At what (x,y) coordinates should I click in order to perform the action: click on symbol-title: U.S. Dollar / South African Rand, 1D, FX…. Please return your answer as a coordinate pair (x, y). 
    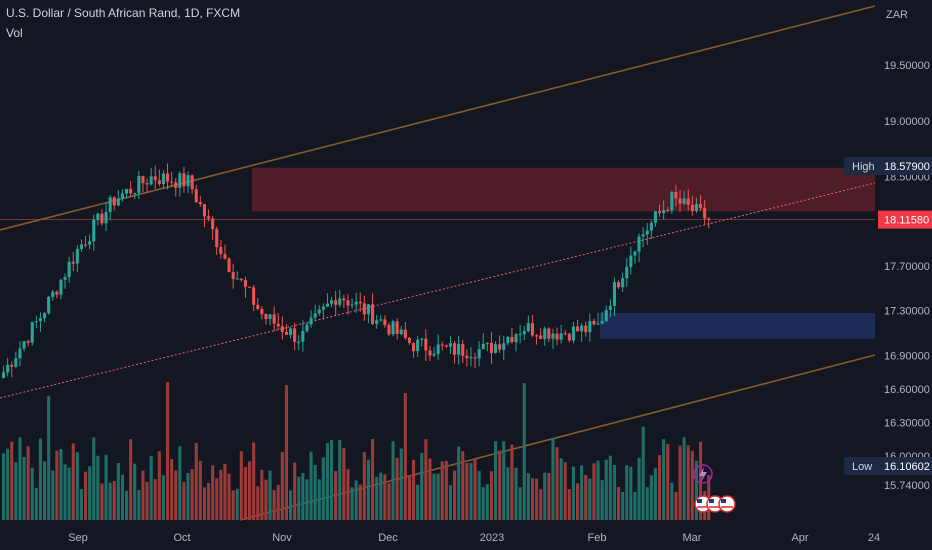
    Looking at the image, I should click on (123, 13).